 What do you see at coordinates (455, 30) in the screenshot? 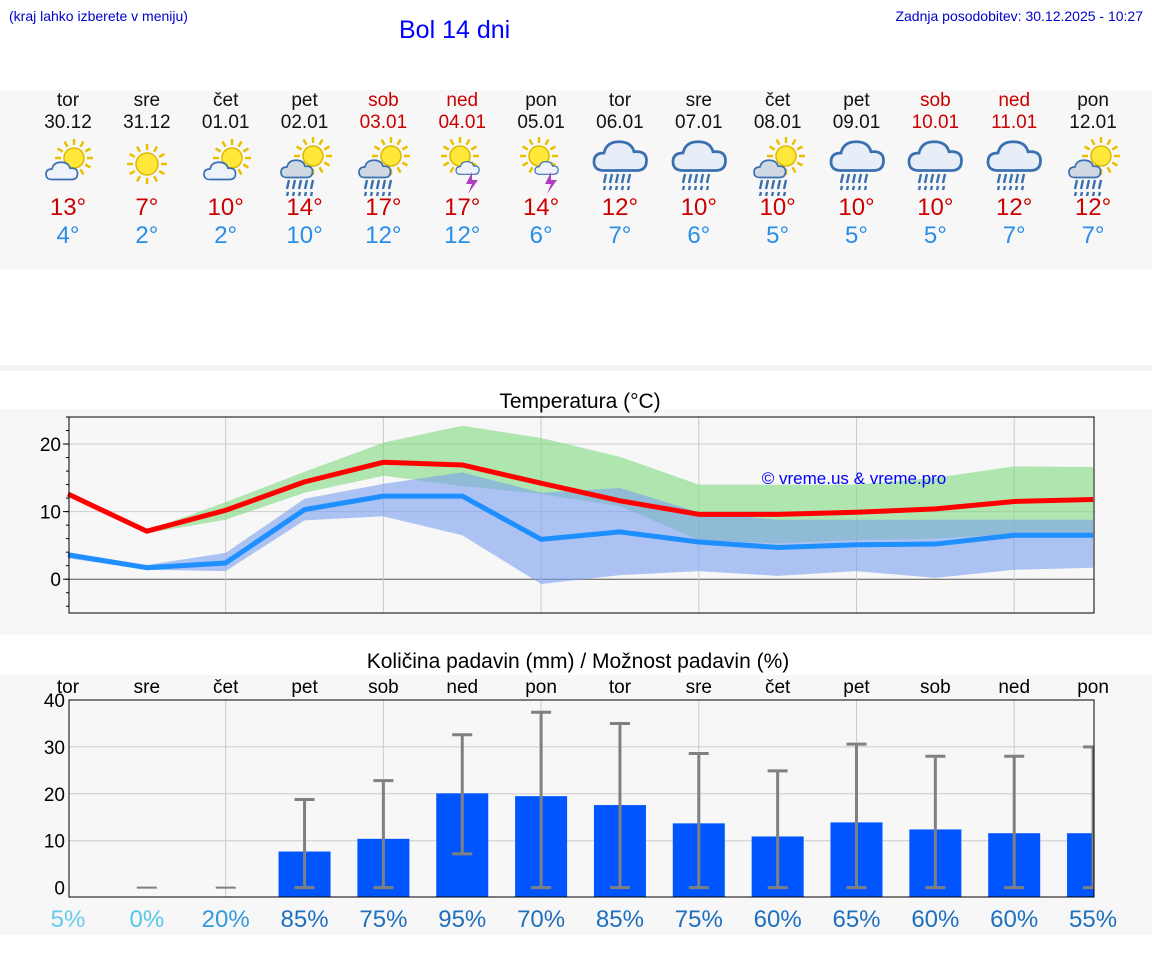
I see `page-title: Bol 14 dni` at bounding box center [455, 30].